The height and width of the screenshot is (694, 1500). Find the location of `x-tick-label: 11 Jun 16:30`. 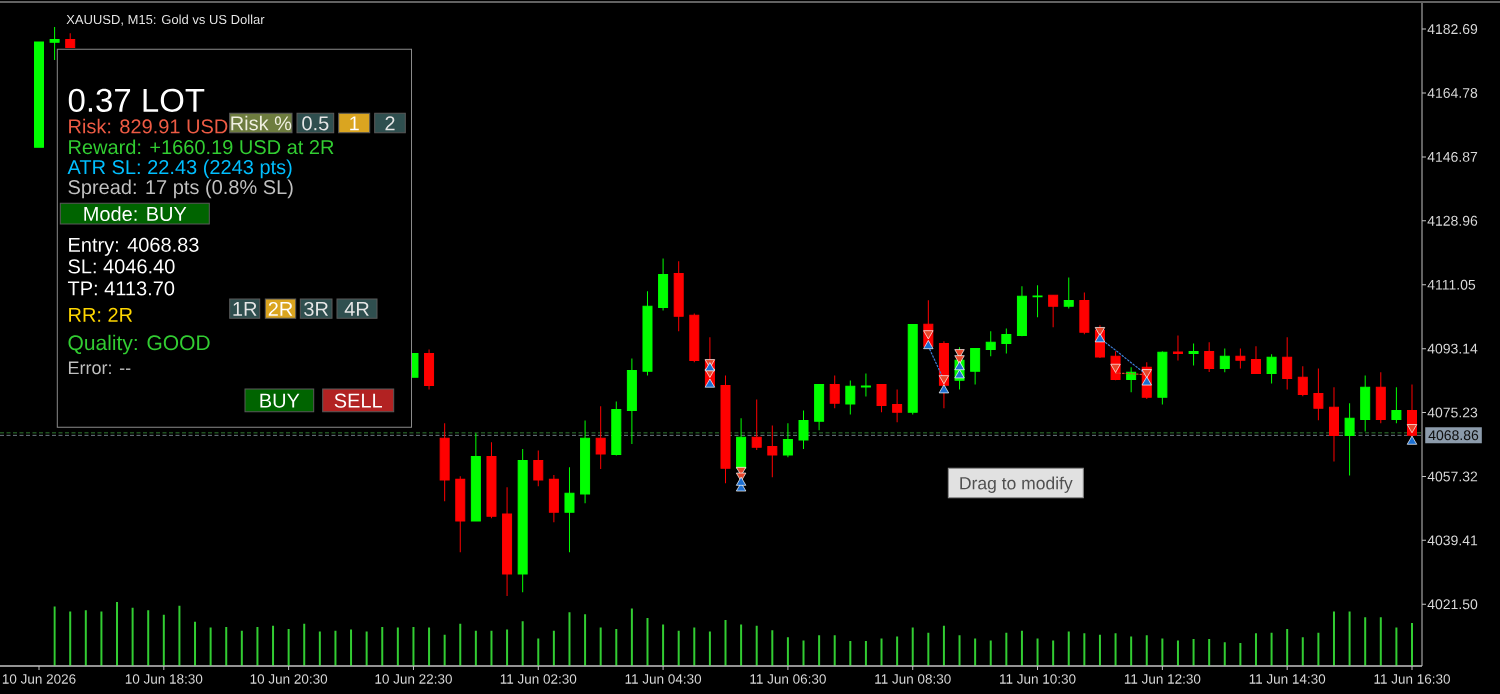

x-tick-label: 11 Jun 16:30 is located at coordinates (1412, 679).